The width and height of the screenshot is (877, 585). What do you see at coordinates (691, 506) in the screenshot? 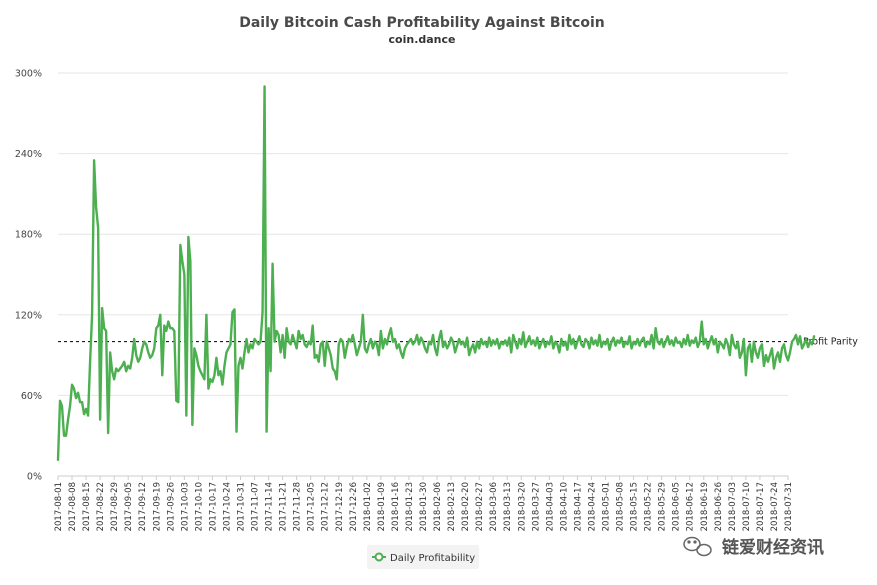
I see `x-tick-label: 2018-06-12` at bounding box center [691, 506].